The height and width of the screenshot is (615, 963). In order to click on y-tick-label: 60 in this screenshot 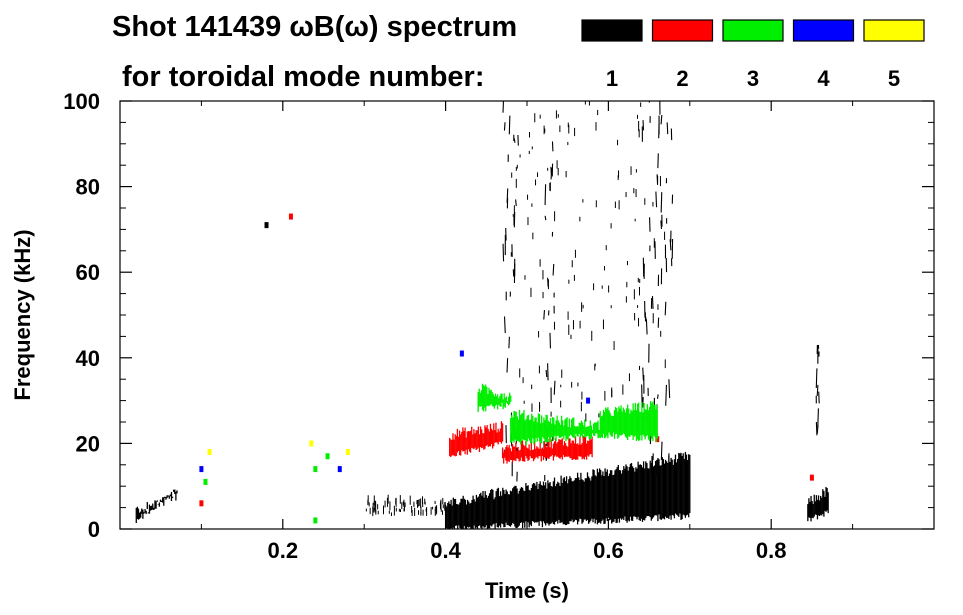, I will do `click(88, 272)`.